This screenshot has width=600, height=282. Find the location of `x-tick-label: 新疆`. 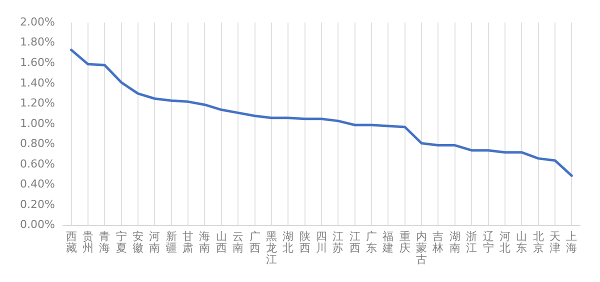

x-tick-label: 新疆 is located at coordinates (171, 242).